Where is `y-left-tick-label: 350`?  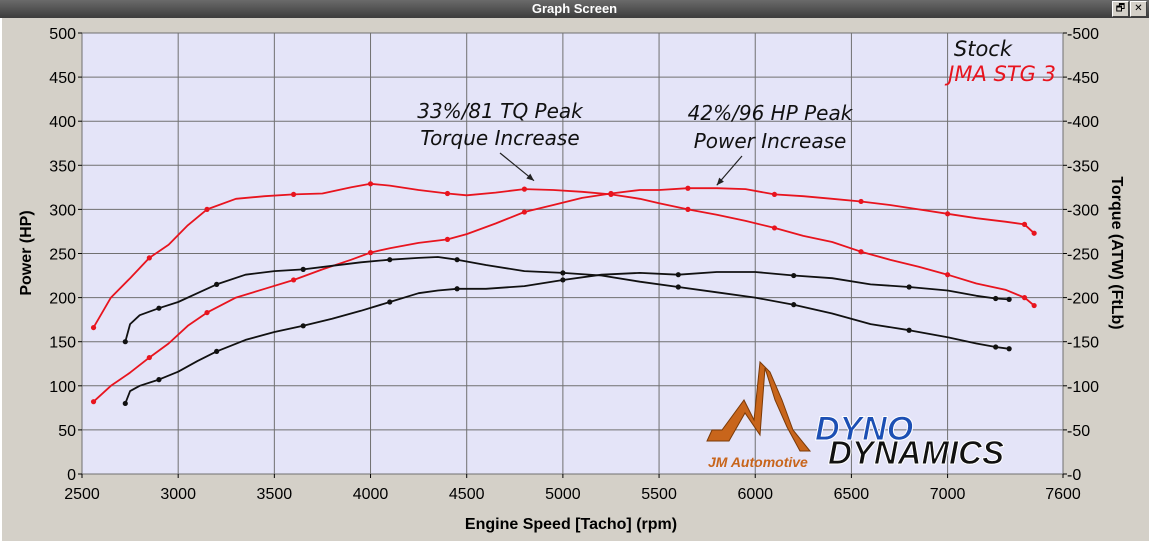 y-left-tick-label: 350 is located at coordinates (62, 166).